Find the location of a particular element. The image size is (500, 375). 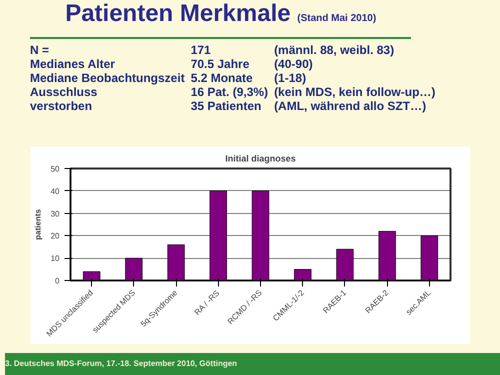

text: (AML, während allo SZT…) is located at coordinates (351, 106).